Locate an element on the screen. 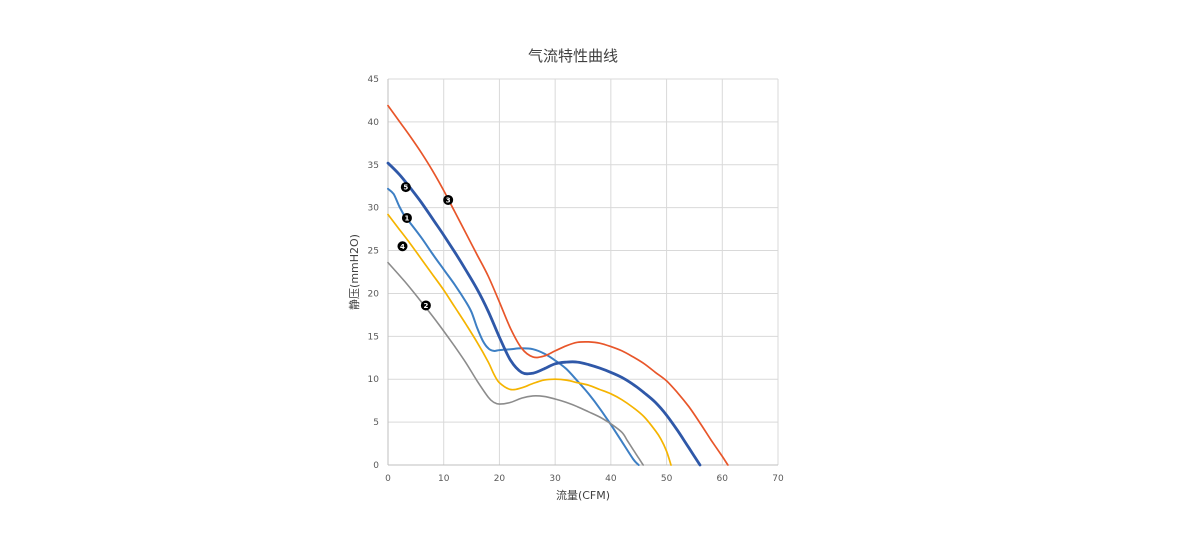 Image resolution: width=1200 pixels, height=553 pixels. marker-number: 4 is located at coordinates (402, 247).